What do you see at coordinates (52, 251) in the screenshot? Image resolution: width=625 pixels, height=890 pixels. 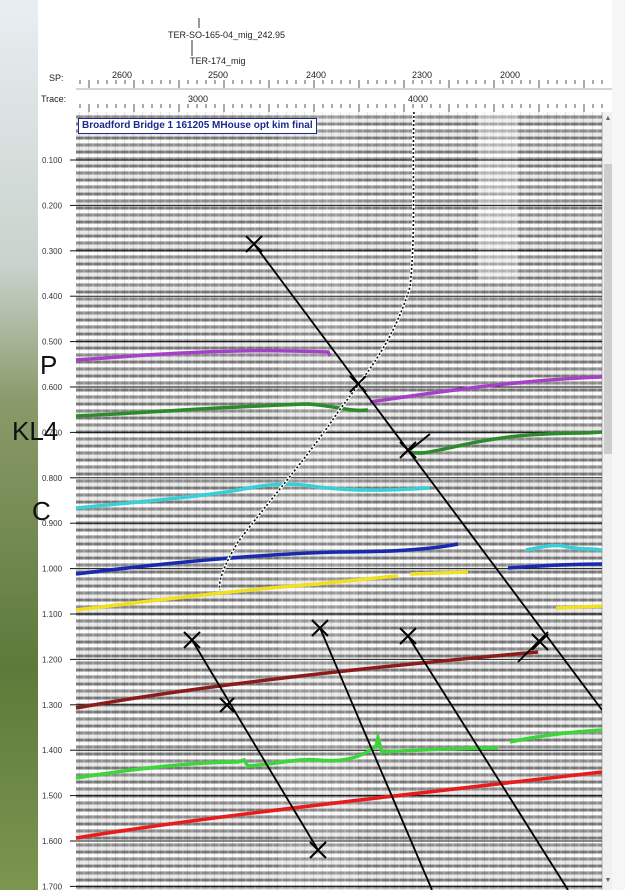 I see `time-tick-label: 0.300` at bounding box center [52, 251].